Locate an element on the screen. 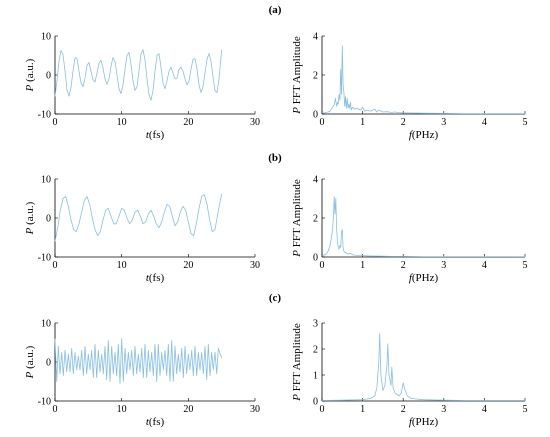 Image resolution: width=550 pixels, height=437 pixels. chart-panel-2: 0 1 2 3 4 5 0 2 4 f(PHz) P FFT Amplitude is located at coordinates (409, 87).